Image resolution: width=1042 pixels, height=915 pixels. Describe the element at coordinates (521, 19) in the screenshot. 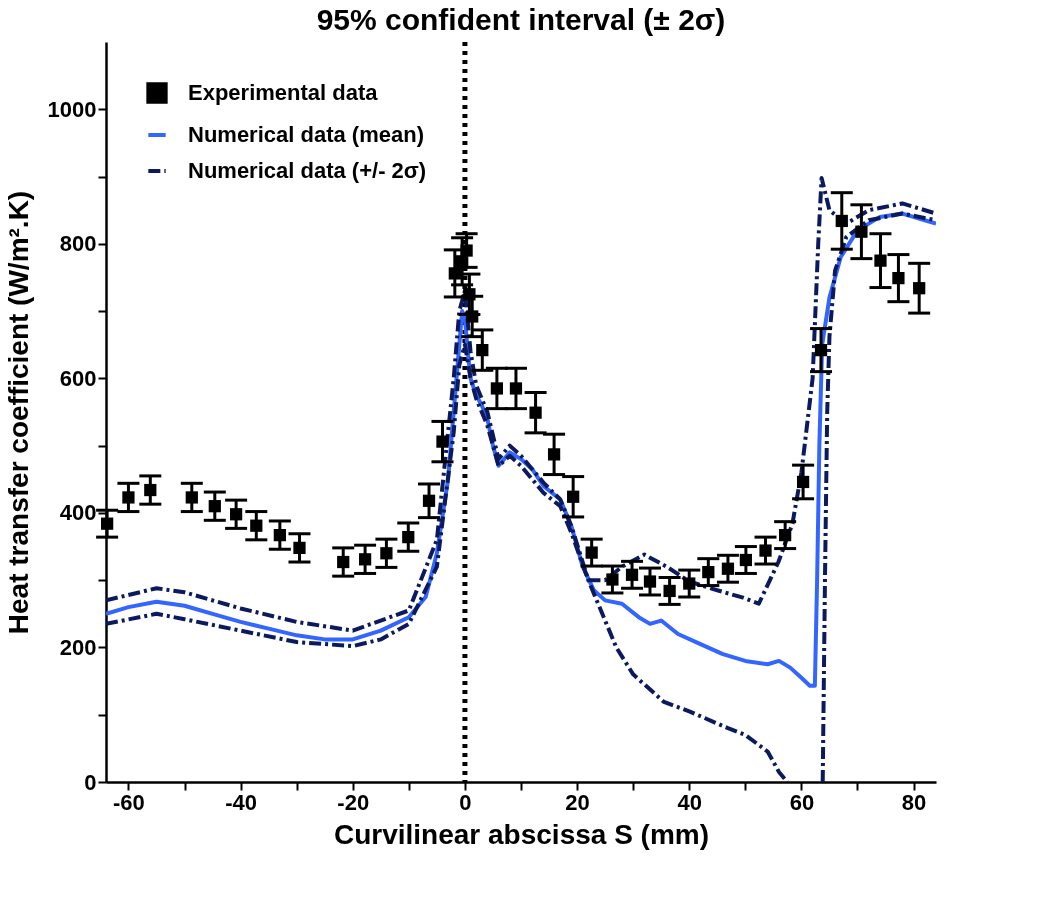

I see `chart-title: 95% confident interval (± 2σ)` at that location.